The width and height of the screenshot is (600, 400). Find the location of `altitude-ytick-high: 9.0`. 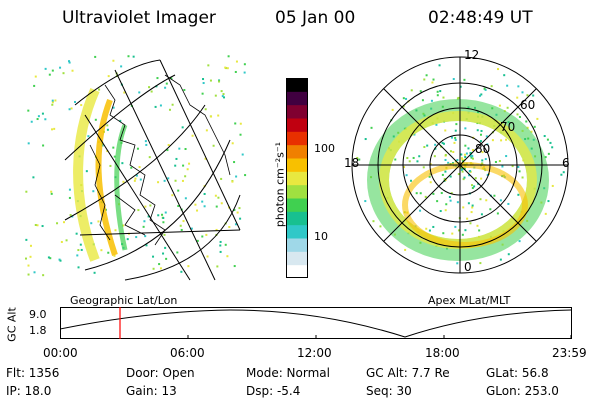

altitude-ytick-high: 9.0 is located at coordinates (38, 314).